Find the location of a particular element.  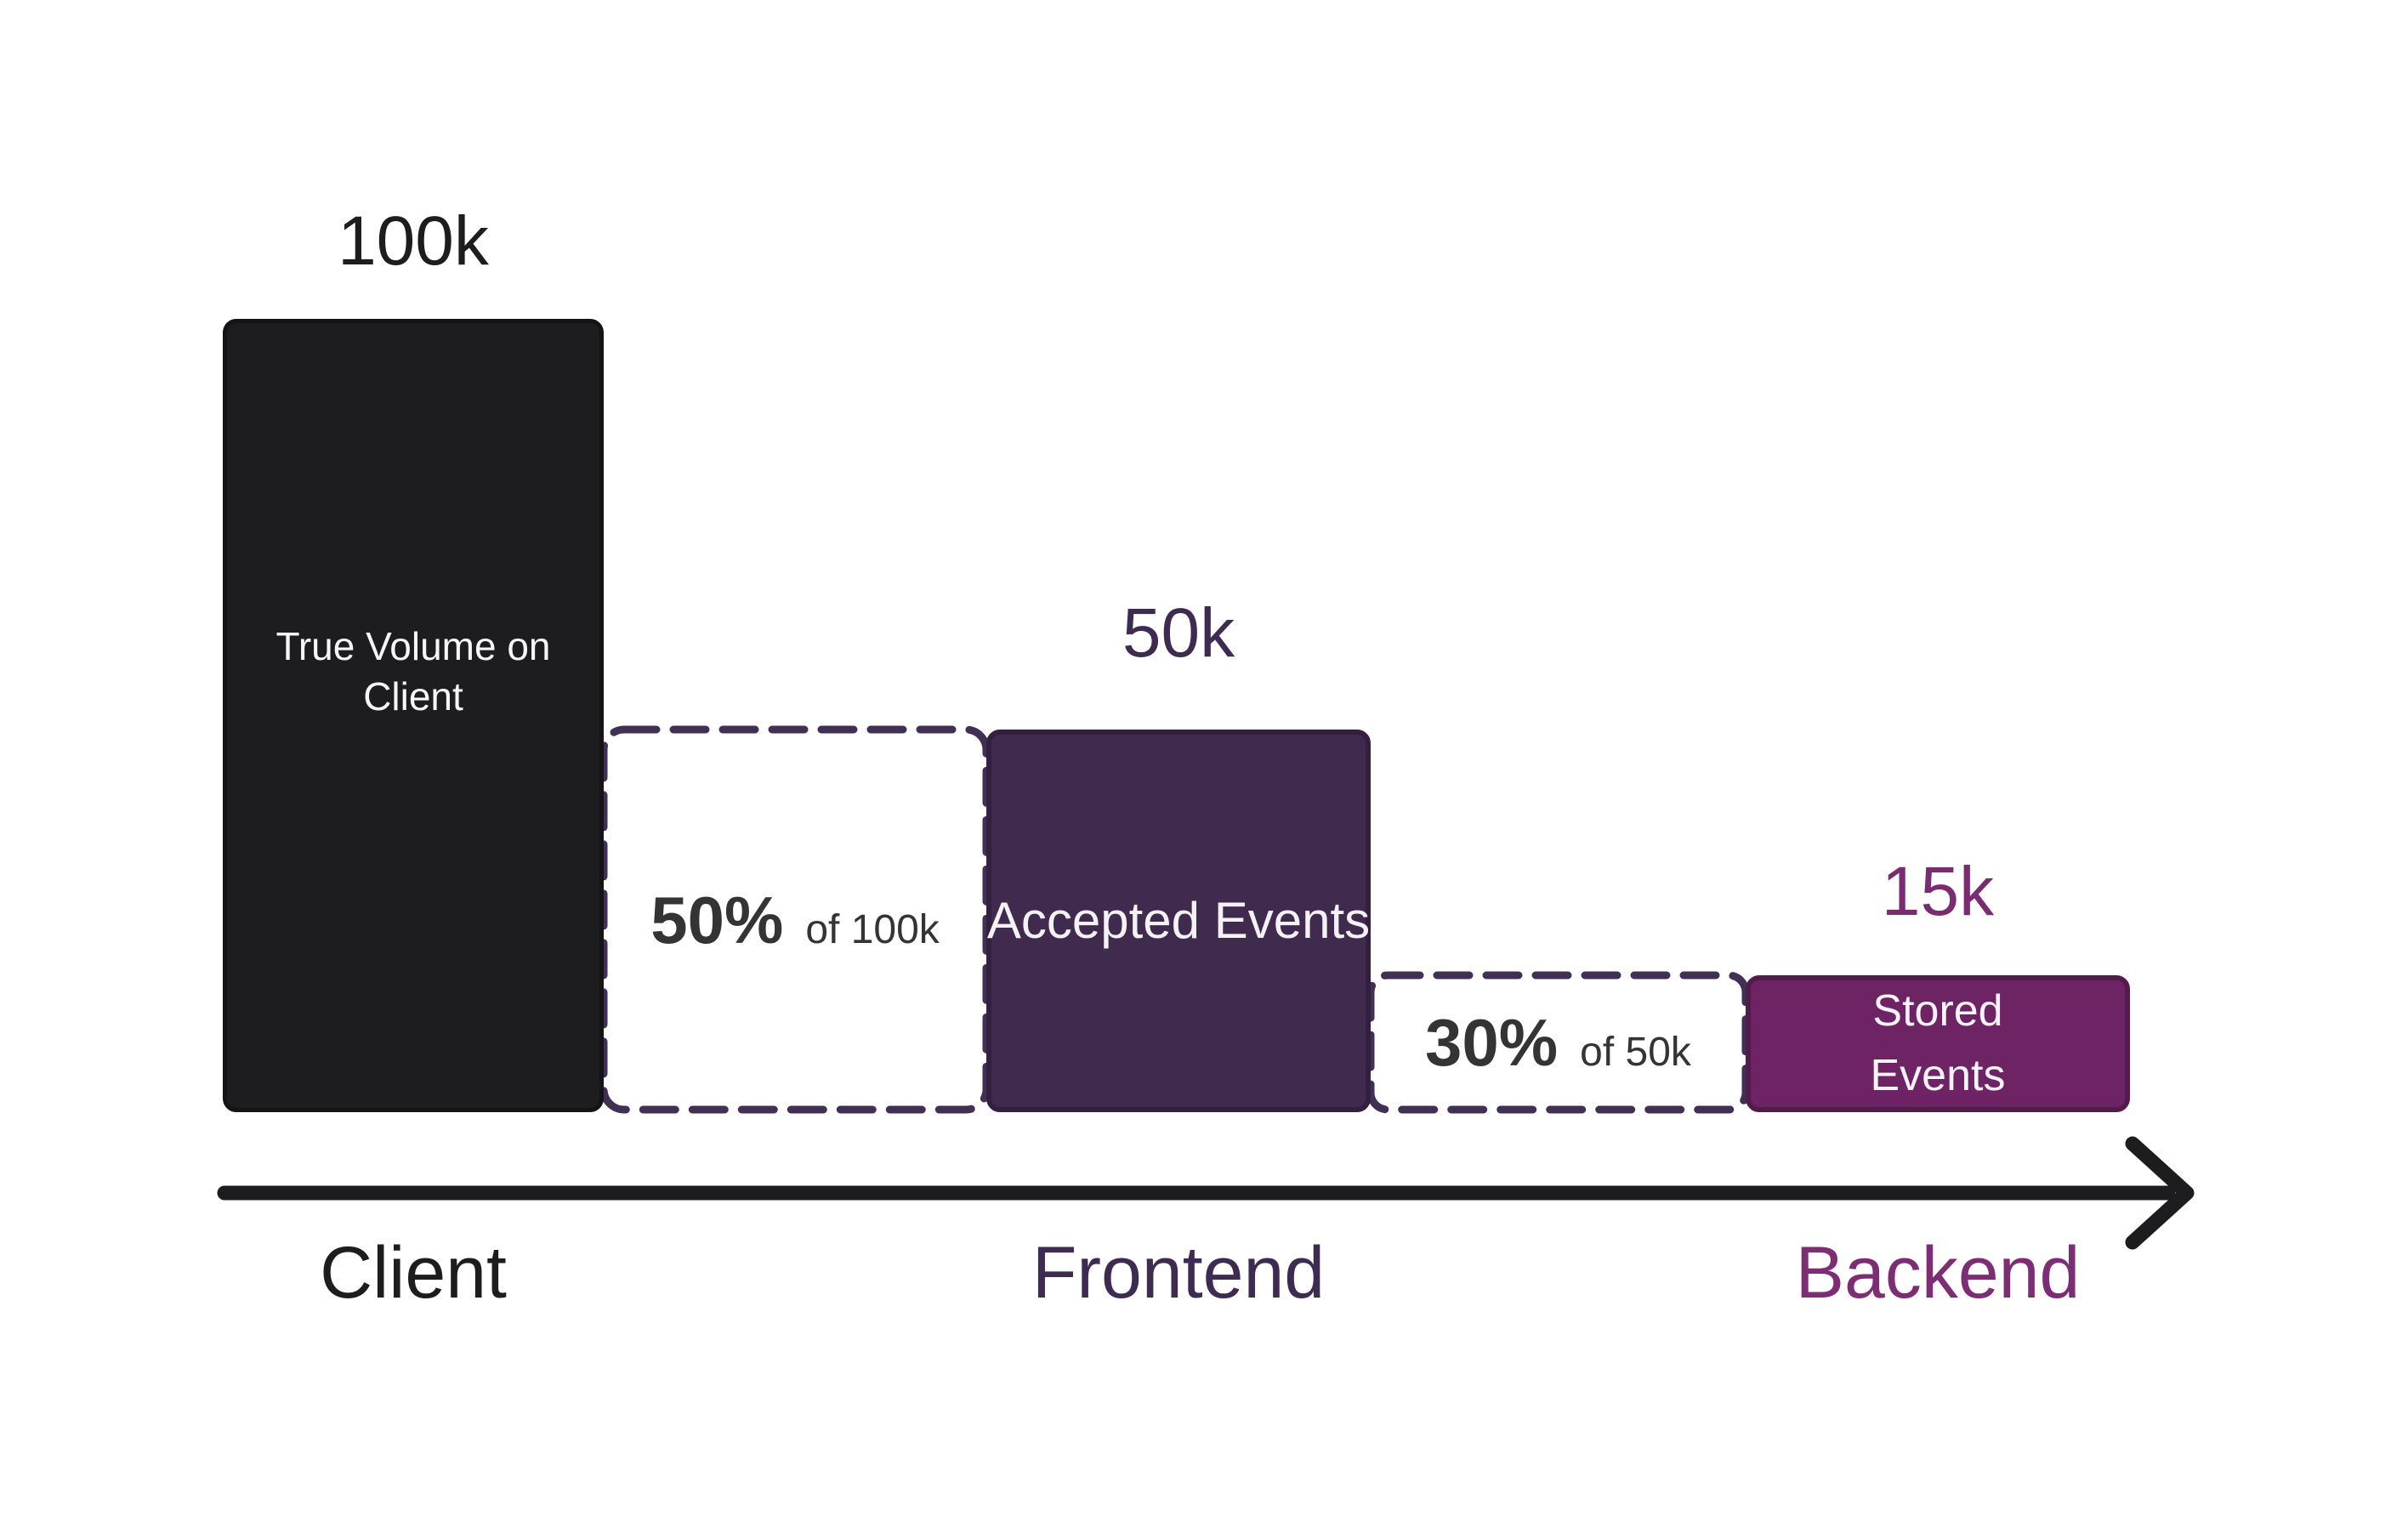

flow-arrowhead-icon is located at coordinates (2160, 1193).